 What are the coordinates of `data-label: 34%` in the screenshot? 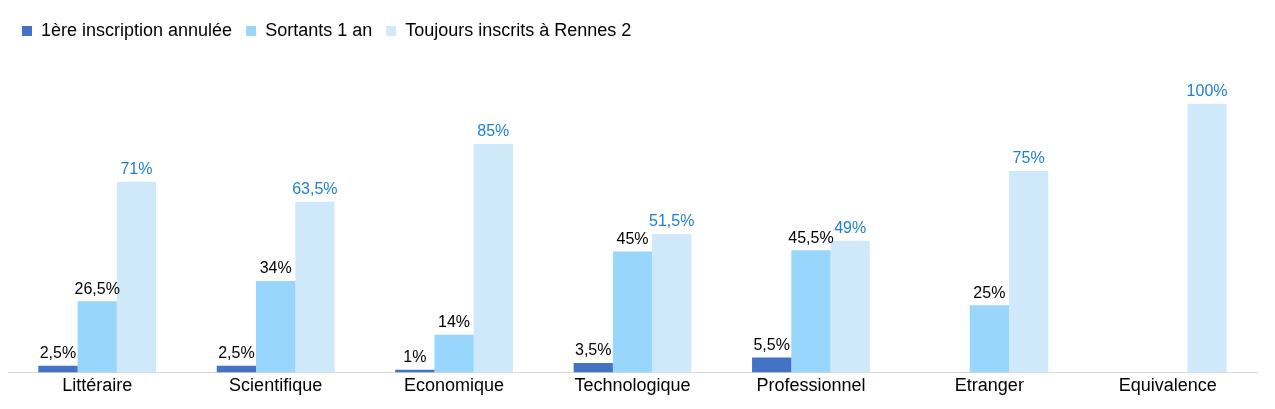 It's located at (275, 268).